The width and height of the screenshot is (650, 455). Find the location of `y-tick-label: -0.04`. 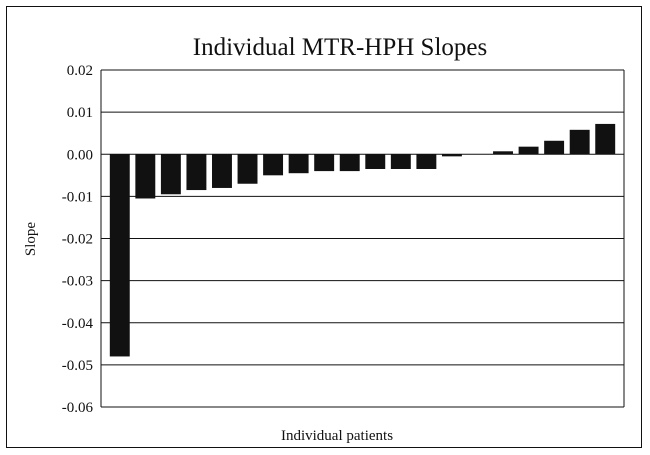

y-tick-label: -0.04 is located at coordinates (78, 324).